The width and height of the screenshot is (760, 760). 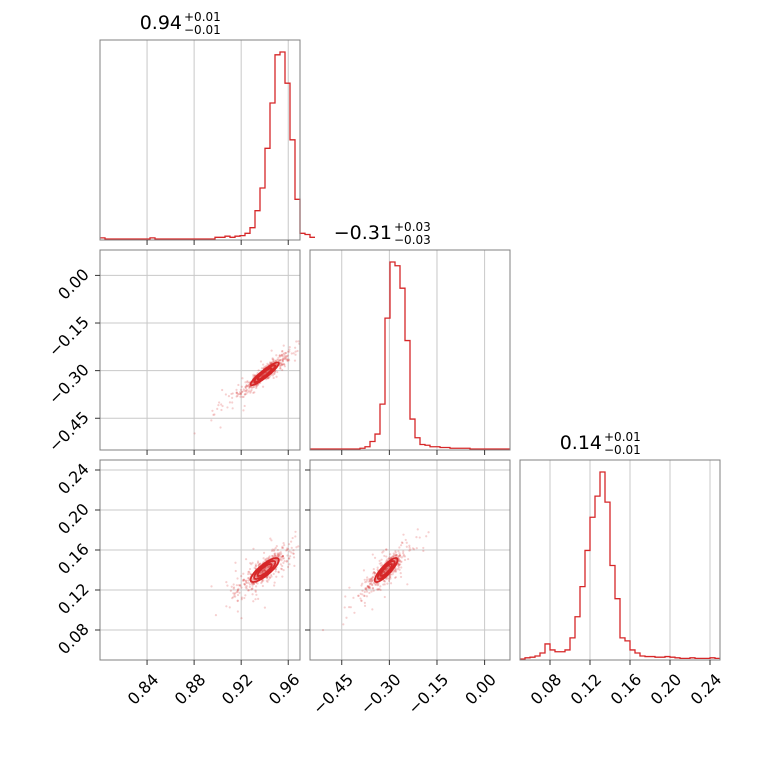 I want to click on panel-title-value: −0.31, so click(x=363, y=233).